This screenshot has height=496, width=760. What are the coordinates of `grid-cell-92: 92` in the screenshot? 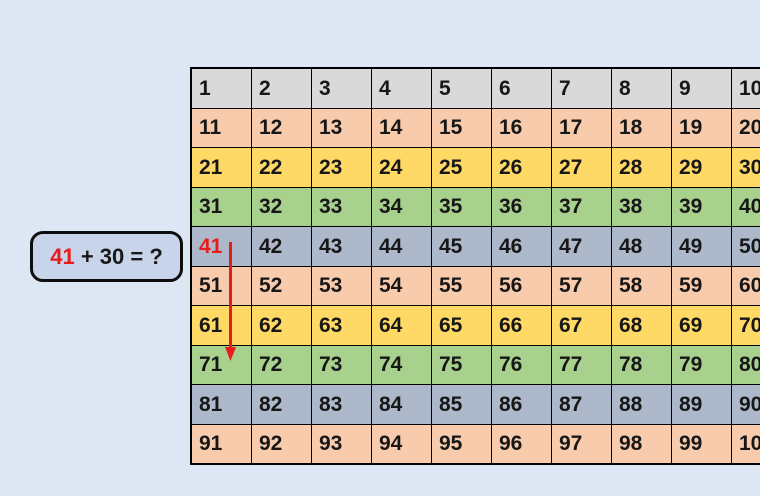 It's located at (281, 444).